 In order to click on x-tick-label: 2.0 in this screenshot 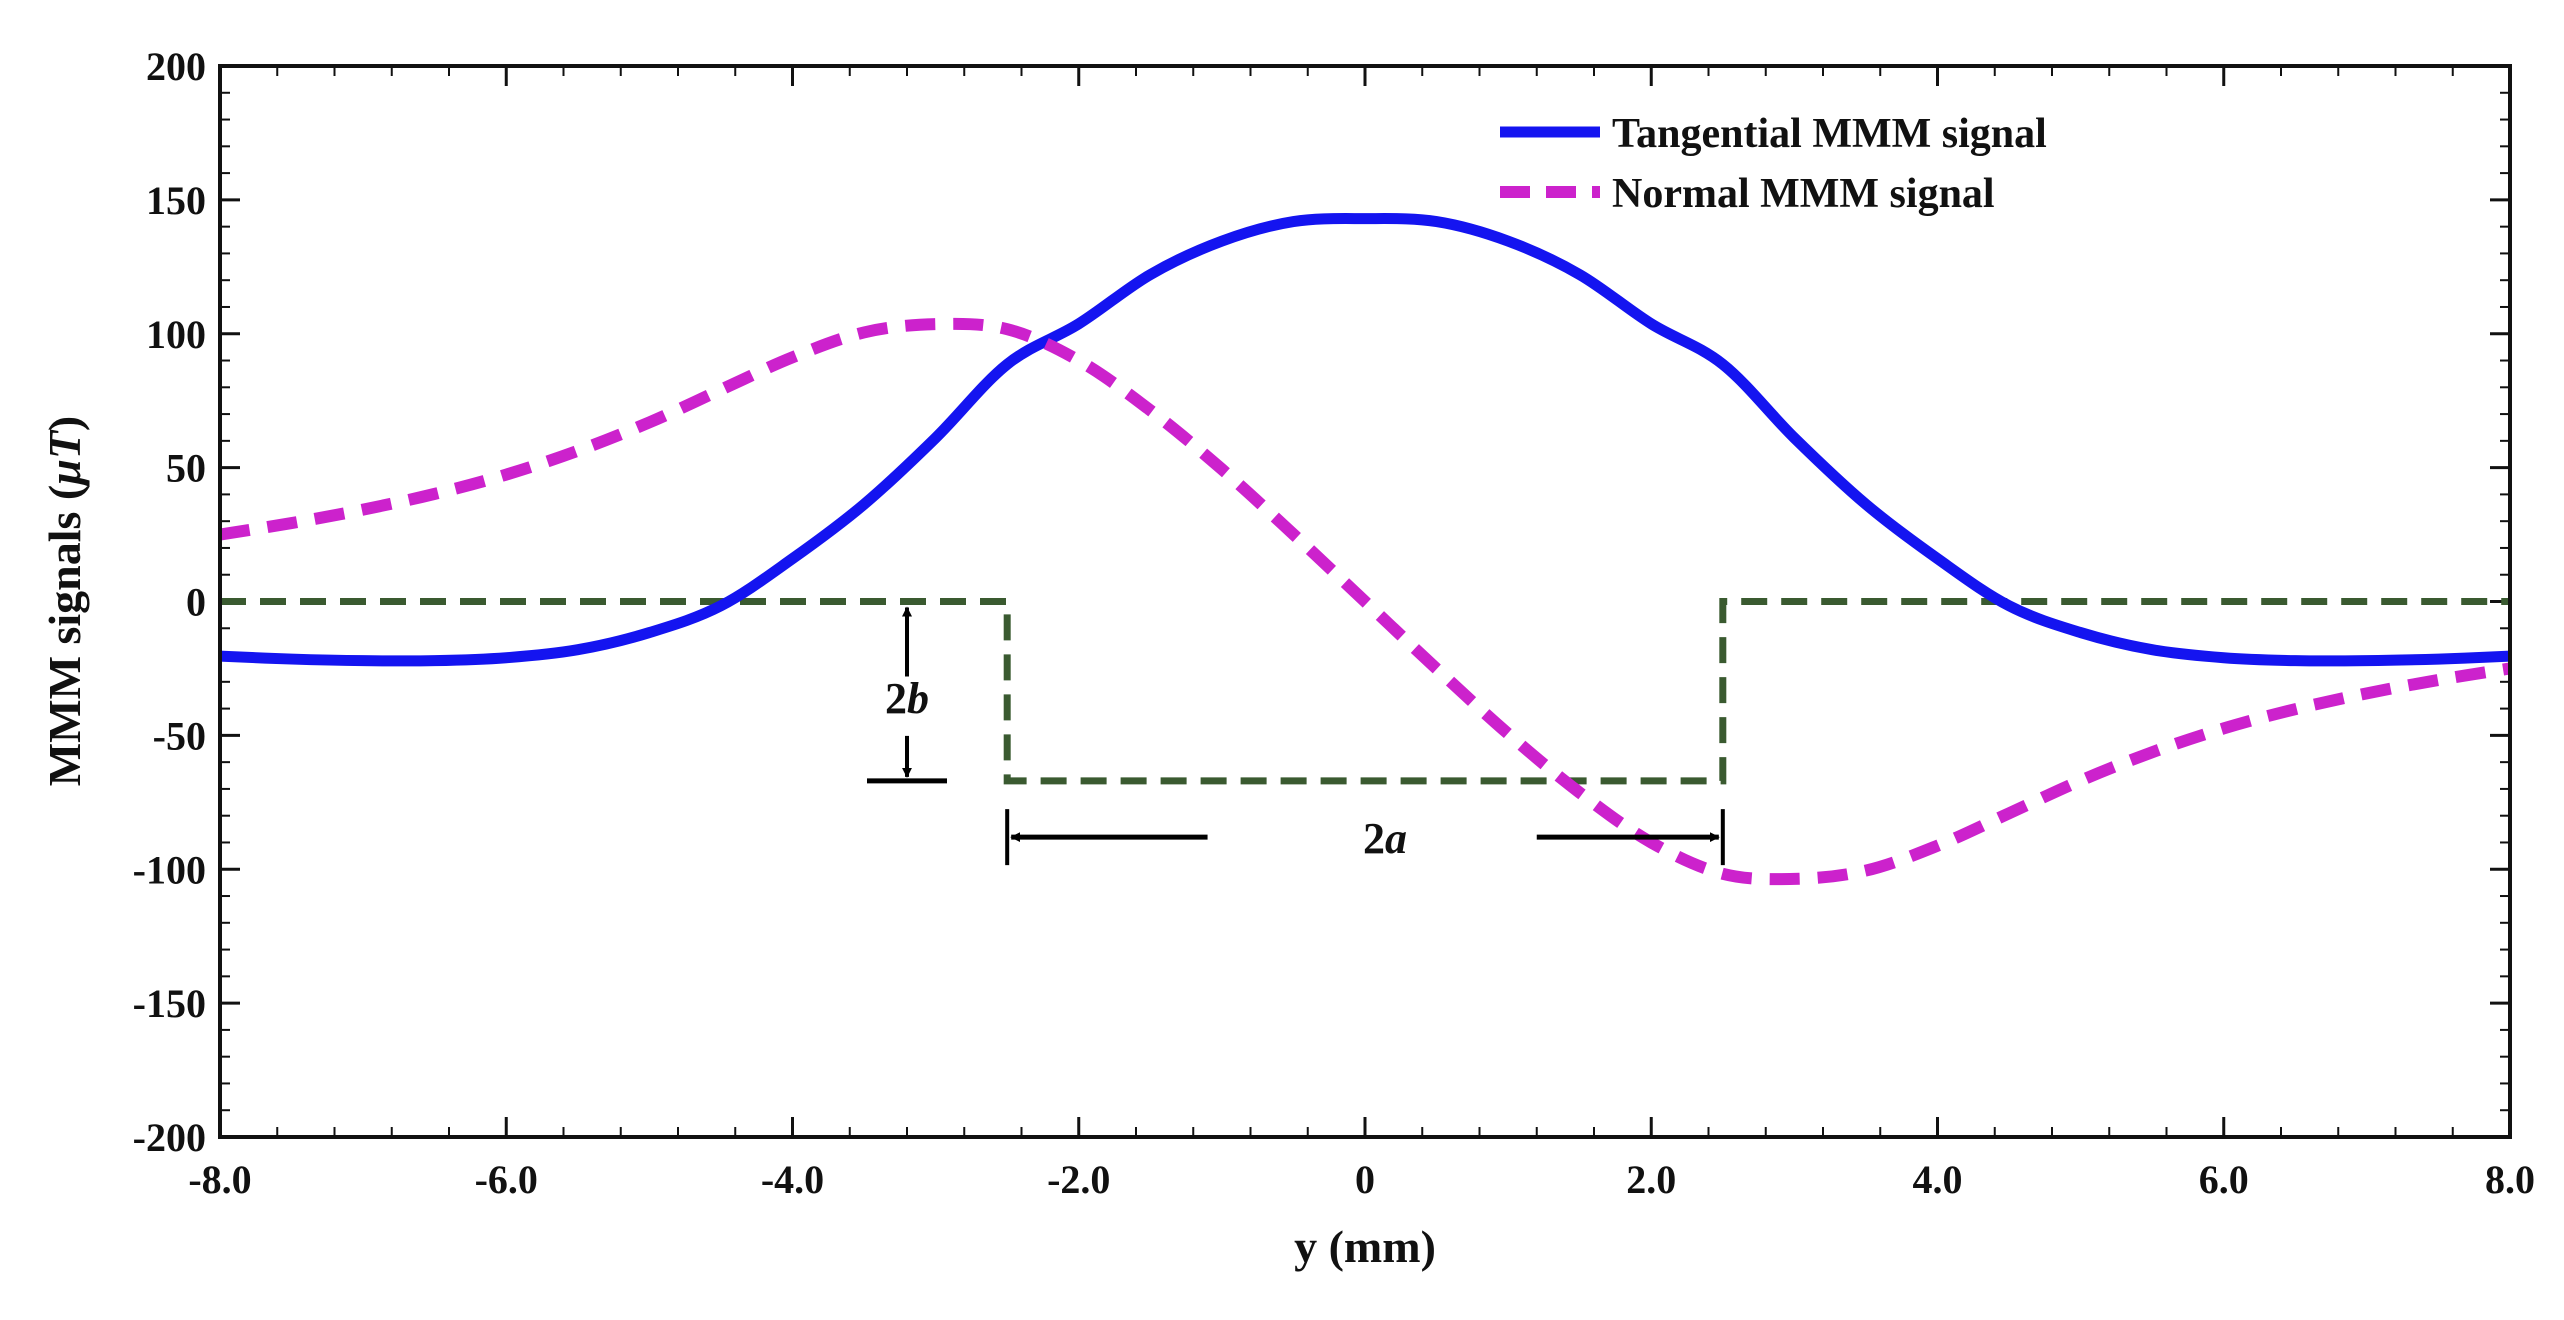, I will do `click(1651, 1179)`.